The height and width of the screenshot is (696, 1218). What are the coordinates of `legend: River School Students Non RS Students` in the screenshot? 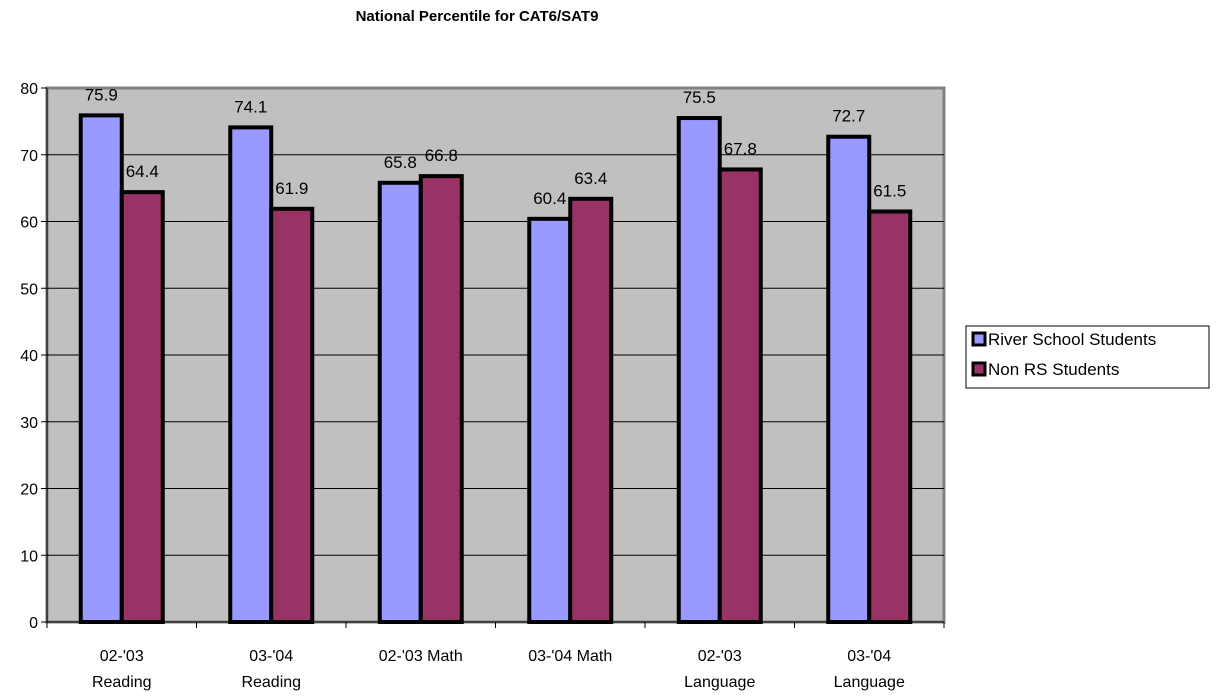 It's located at (1087, 357).